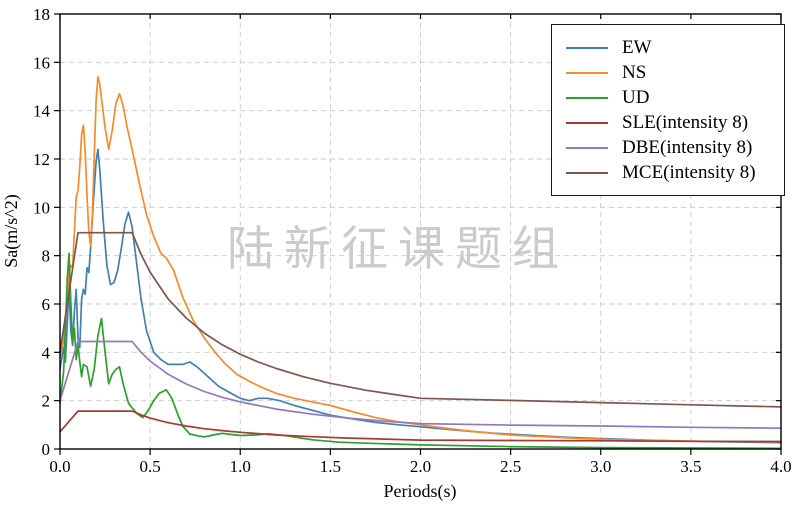  What do you see at coordinates (689, 172) in the screenshot?
I see `legend-label: MCE(intensity 8)` at bounding box center [689, 172].